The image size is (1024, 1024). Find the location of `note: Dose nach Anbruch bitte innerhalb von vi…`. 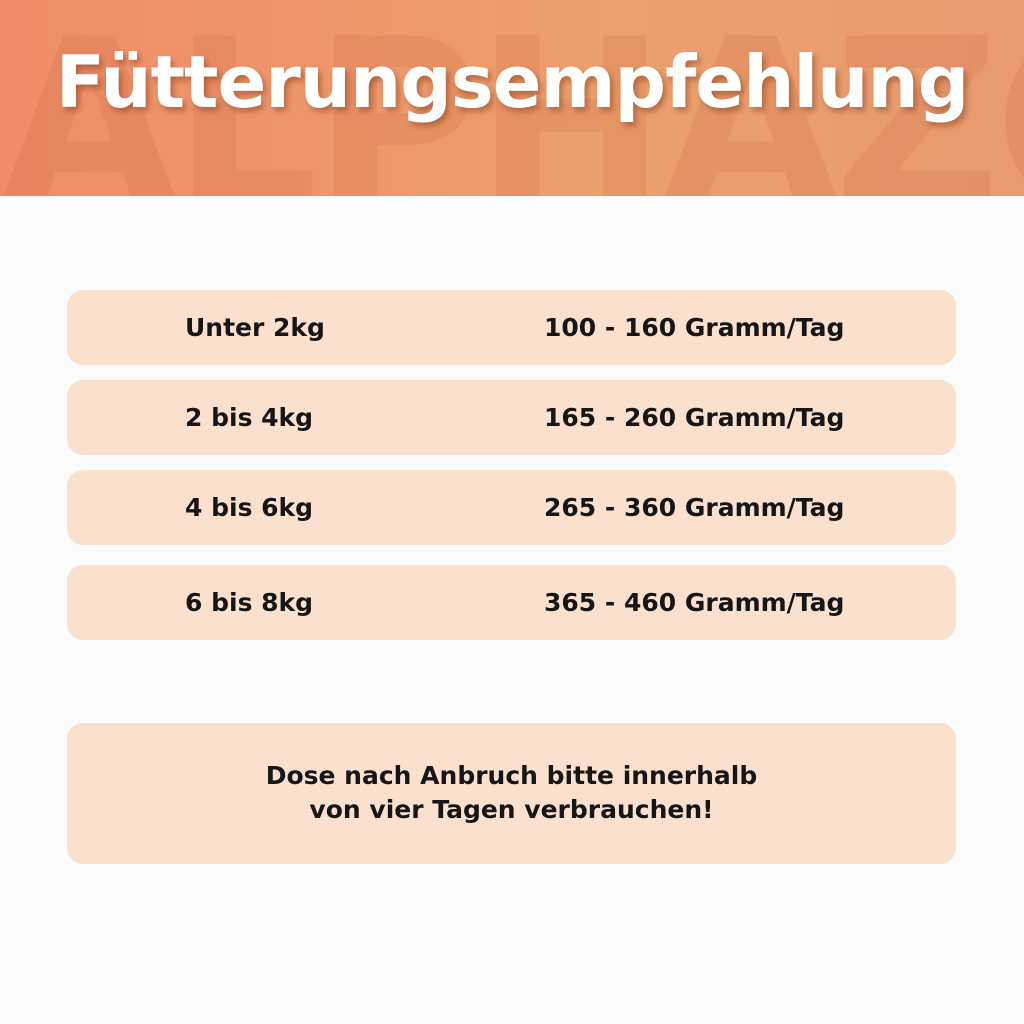

note: Dose nach Anbruch bitte innerhalb von vi… is located at coordinates (511, 793).